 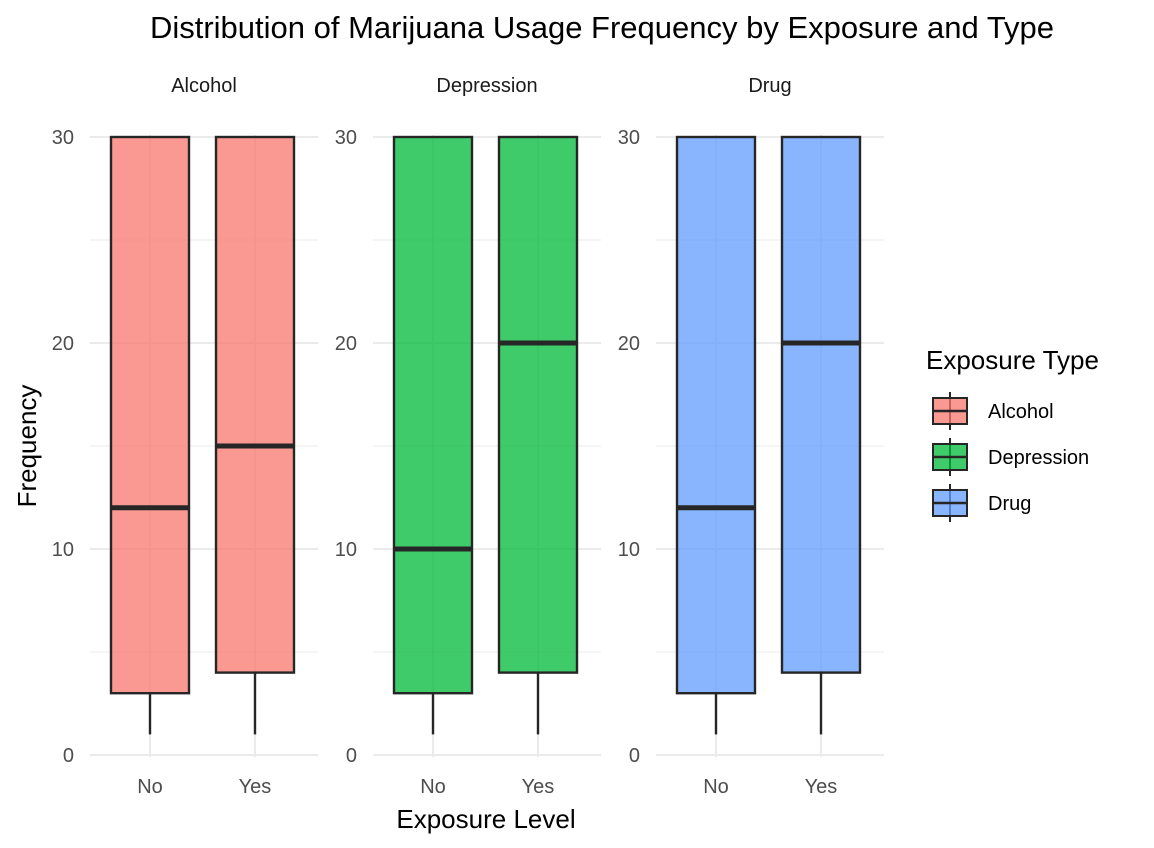 What do you see at coordinates (485, 819) in the screenshot?
I see `x-axis-title: Exposure Level` at bounding box center [485, 819].